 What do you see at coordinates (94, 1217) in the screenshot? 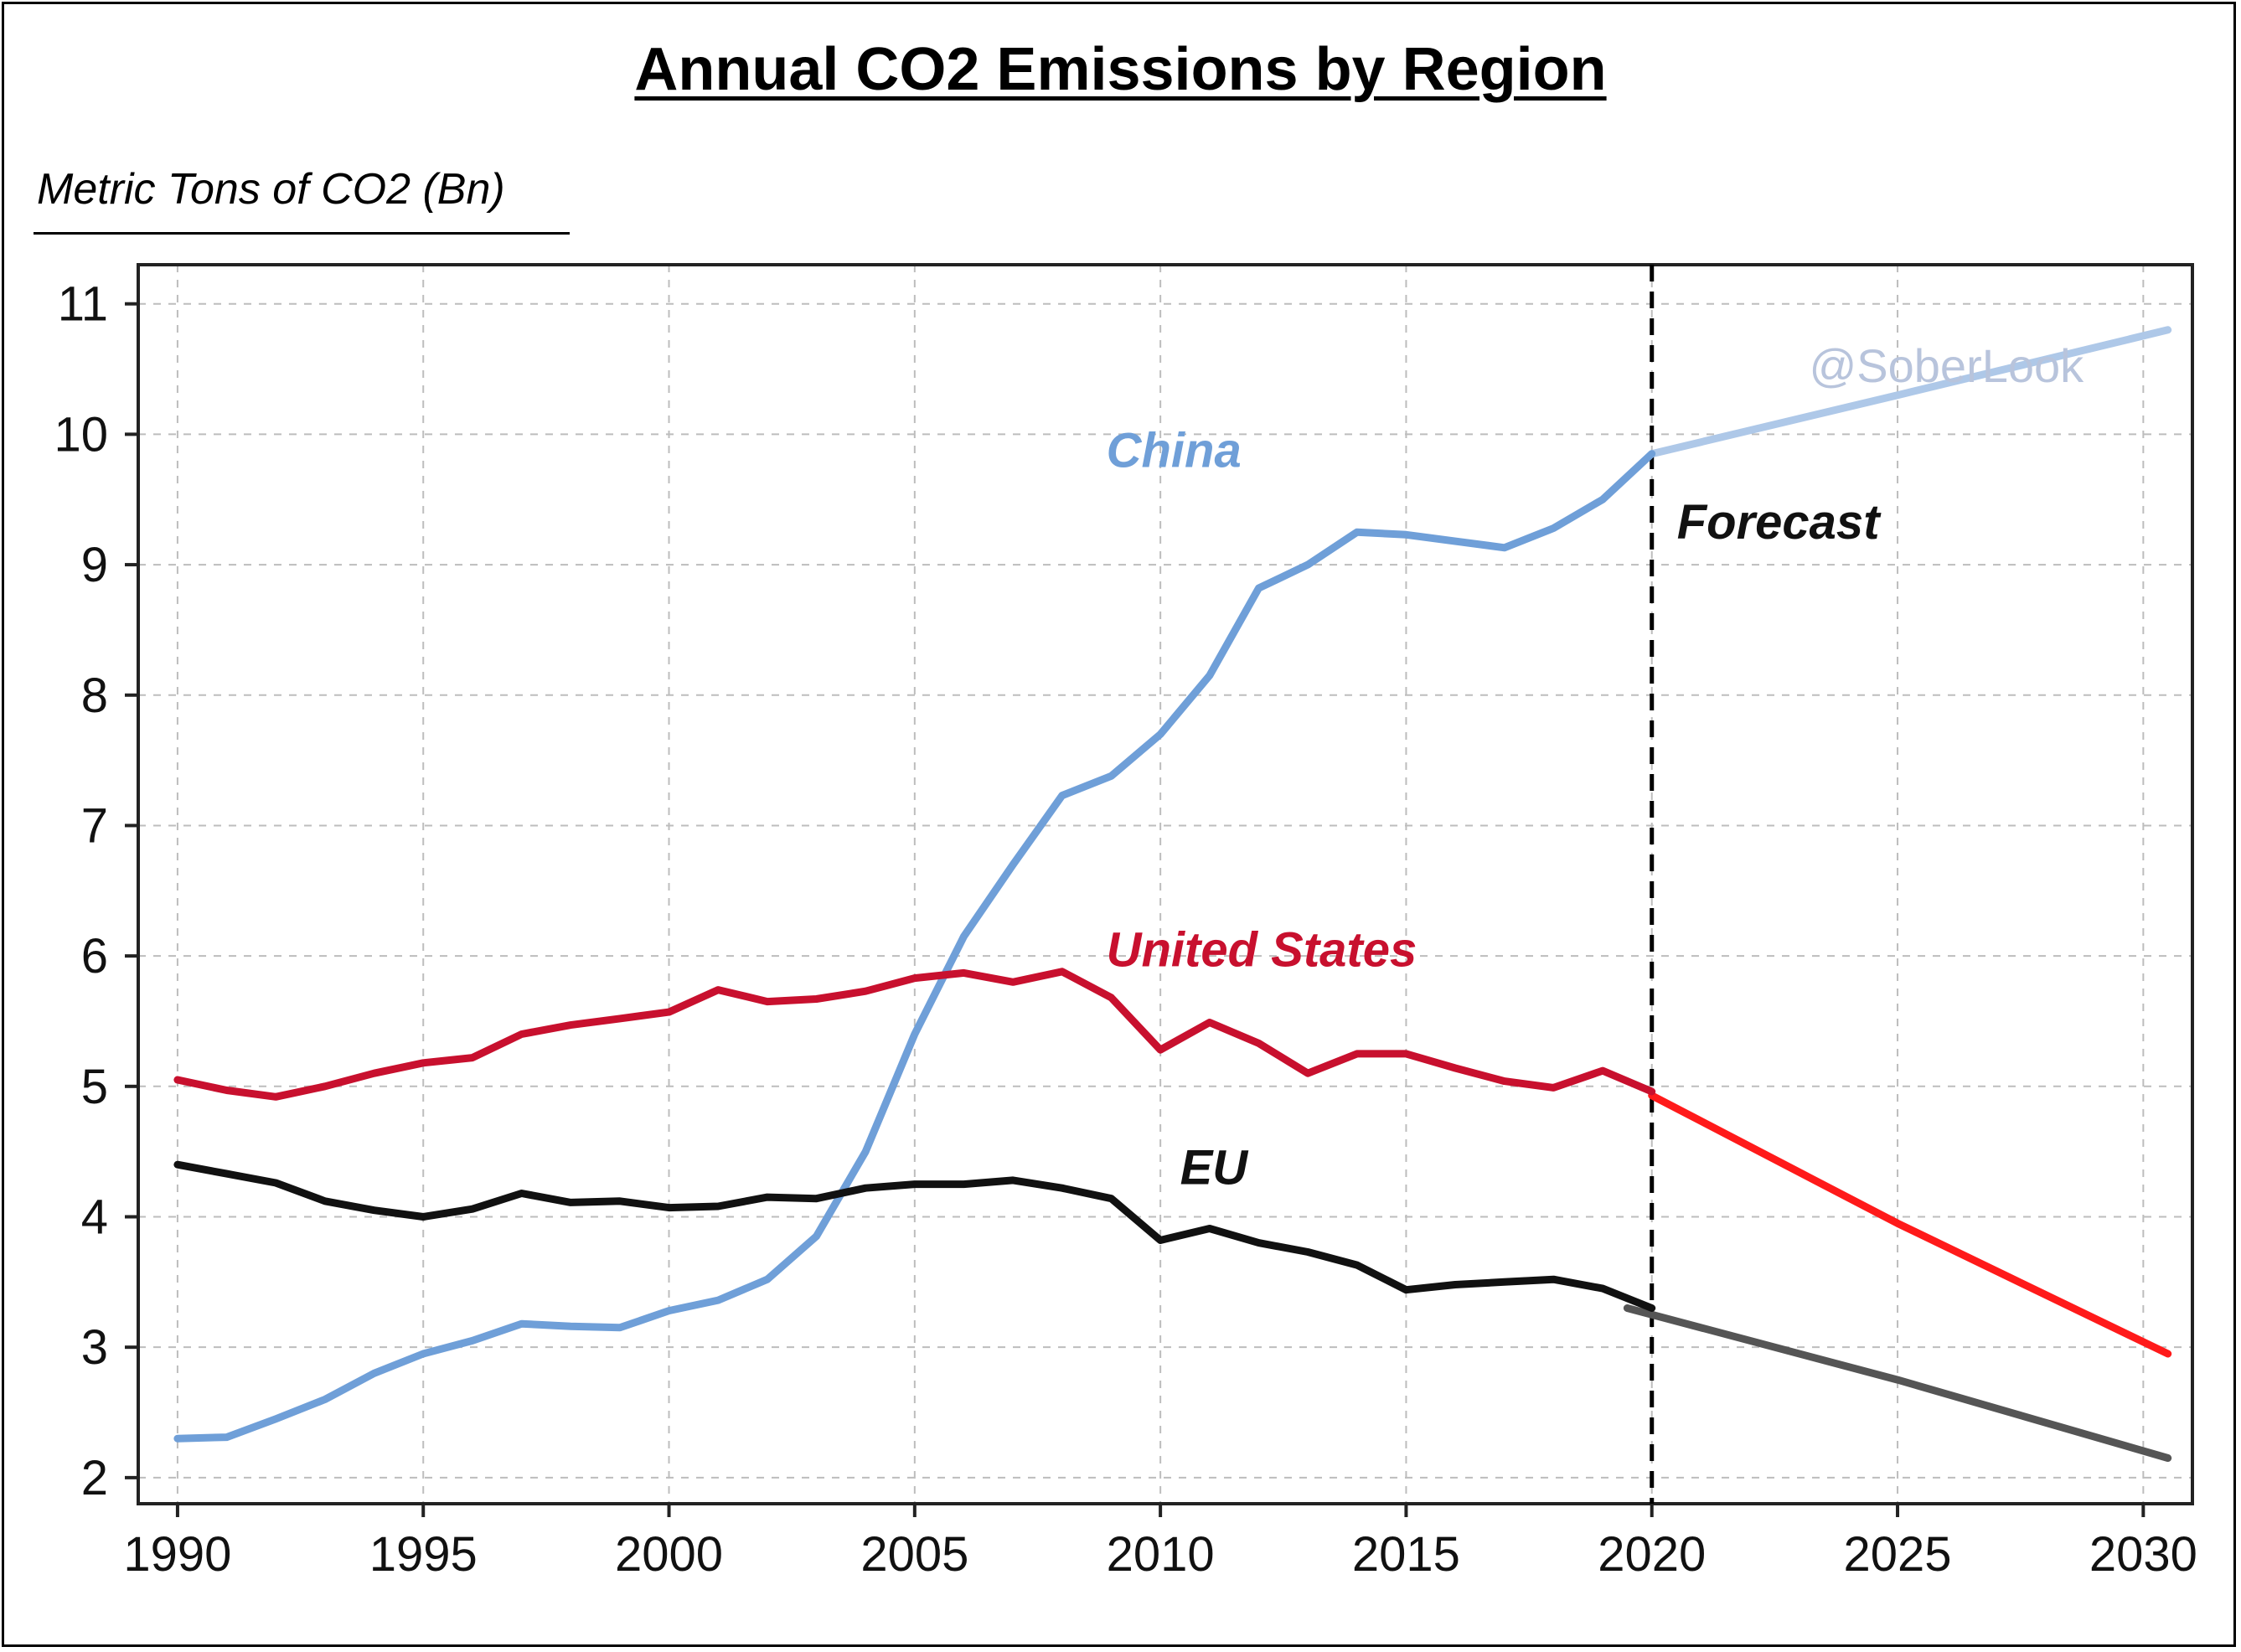
I see `y-tick-label: 4` at bounding box center [94, 1217].